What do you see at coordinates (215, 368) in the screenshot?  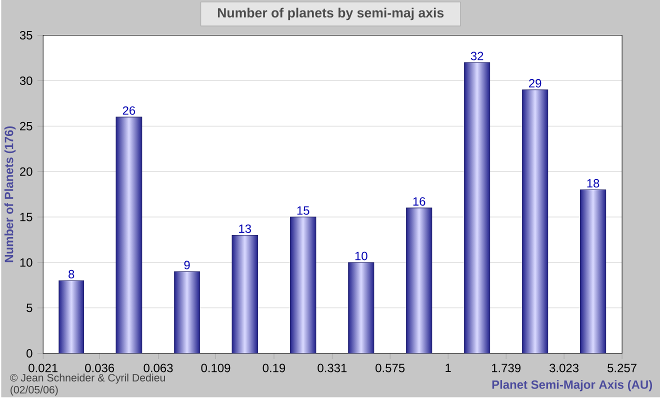 I see `x-tick-label: 0.109` at bounding box center [215, 368].